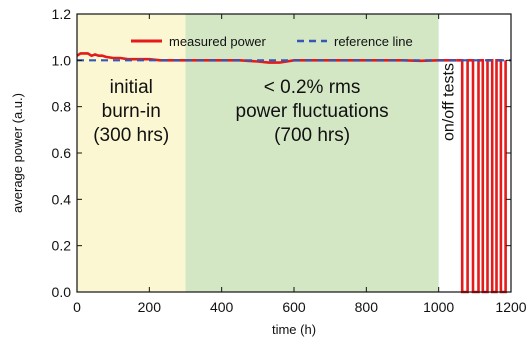  I want to click on x-tick-label: 1000, so click(438, 307).